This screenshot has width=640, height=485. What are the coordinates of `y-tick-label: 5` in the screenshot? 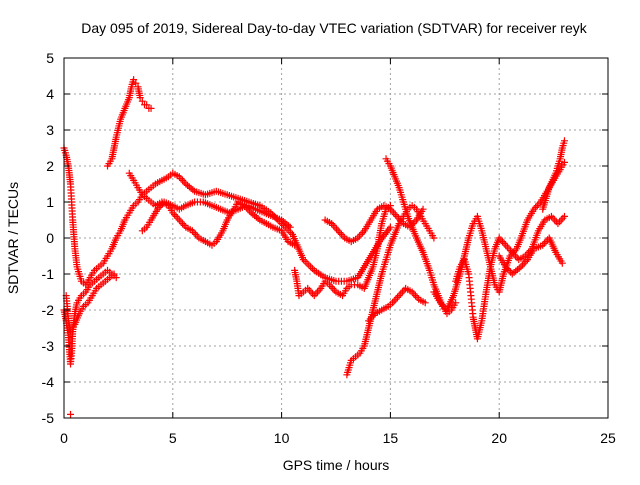 It's located at (50, 58).